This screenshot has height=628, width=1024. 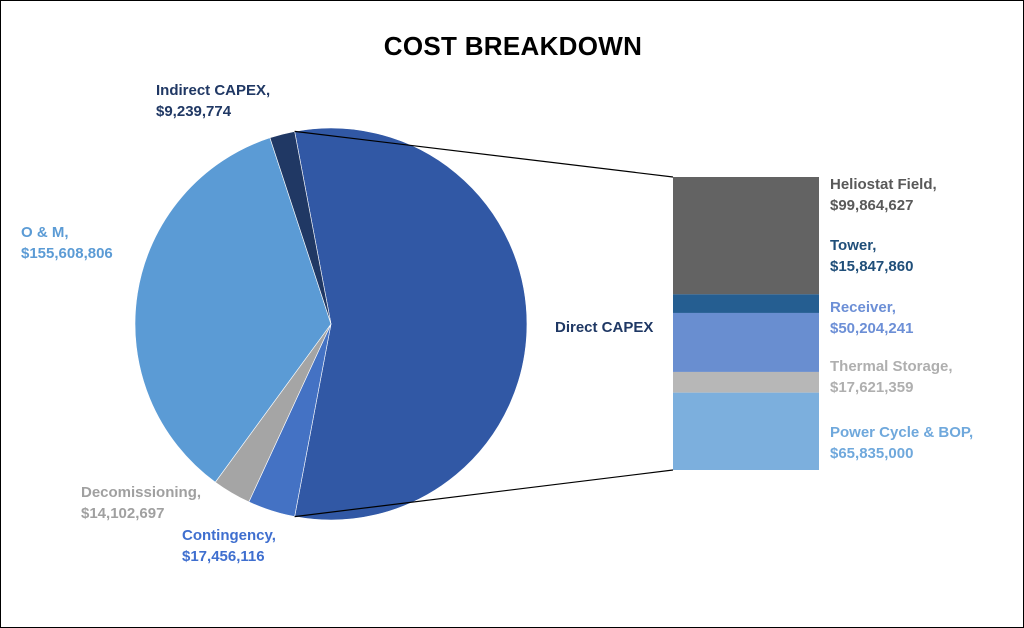 I want to click on connector-line-bottom, so click(x=484, y=493).